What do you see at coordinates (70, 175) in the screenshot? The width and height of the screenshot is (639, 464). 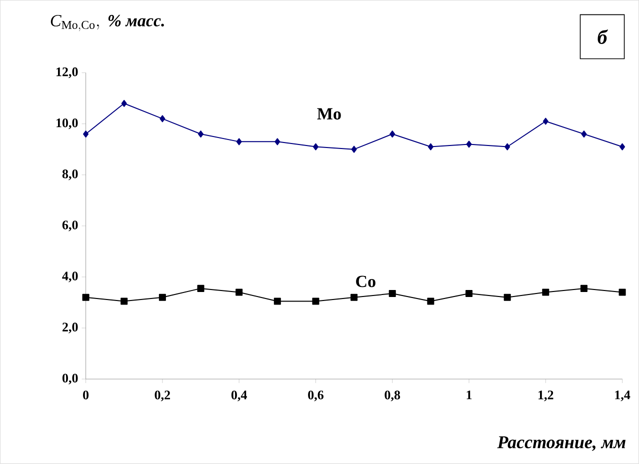 I see `y-tick-label: 8,0` at bounding box center [70, 175].